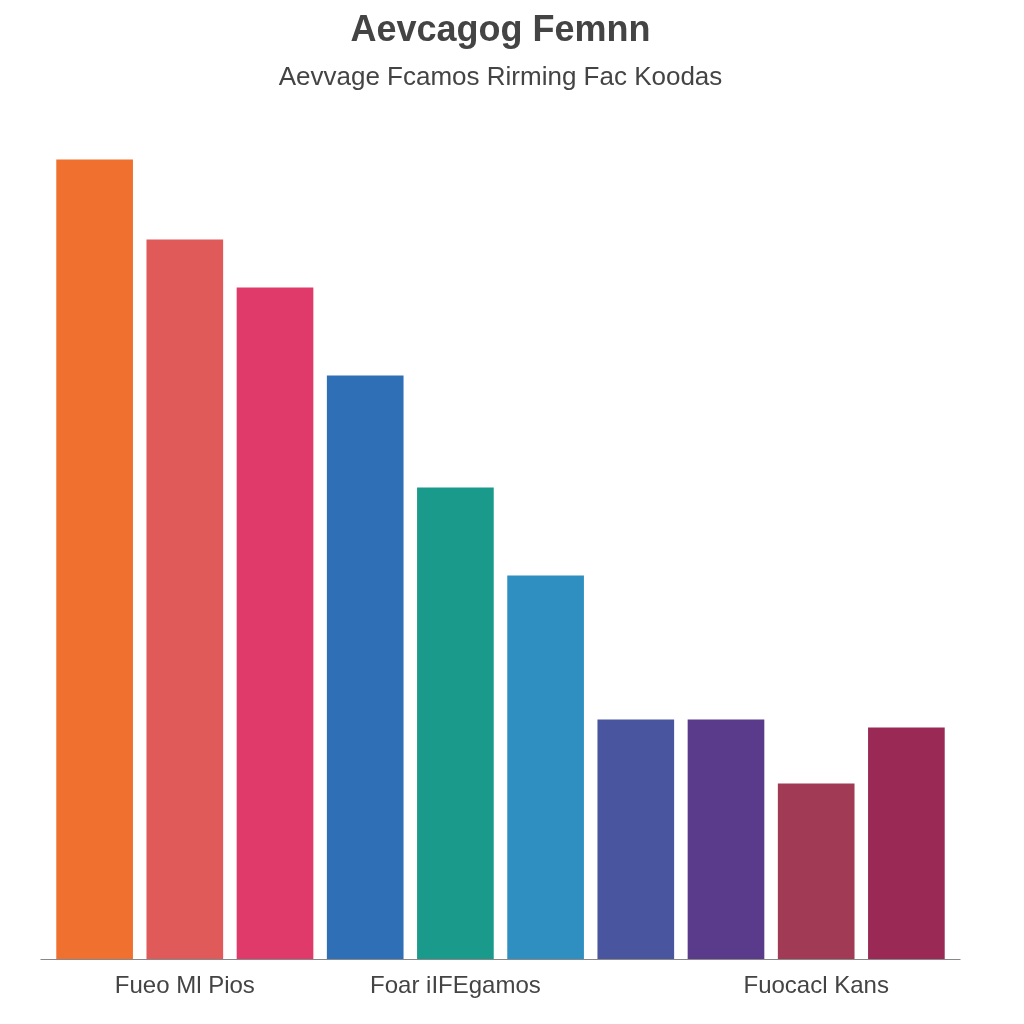 The height and width of the screenshot is (1024, 1024). I want to click on x-tick-label: Fueo Ml Pios, so click(184, 984).